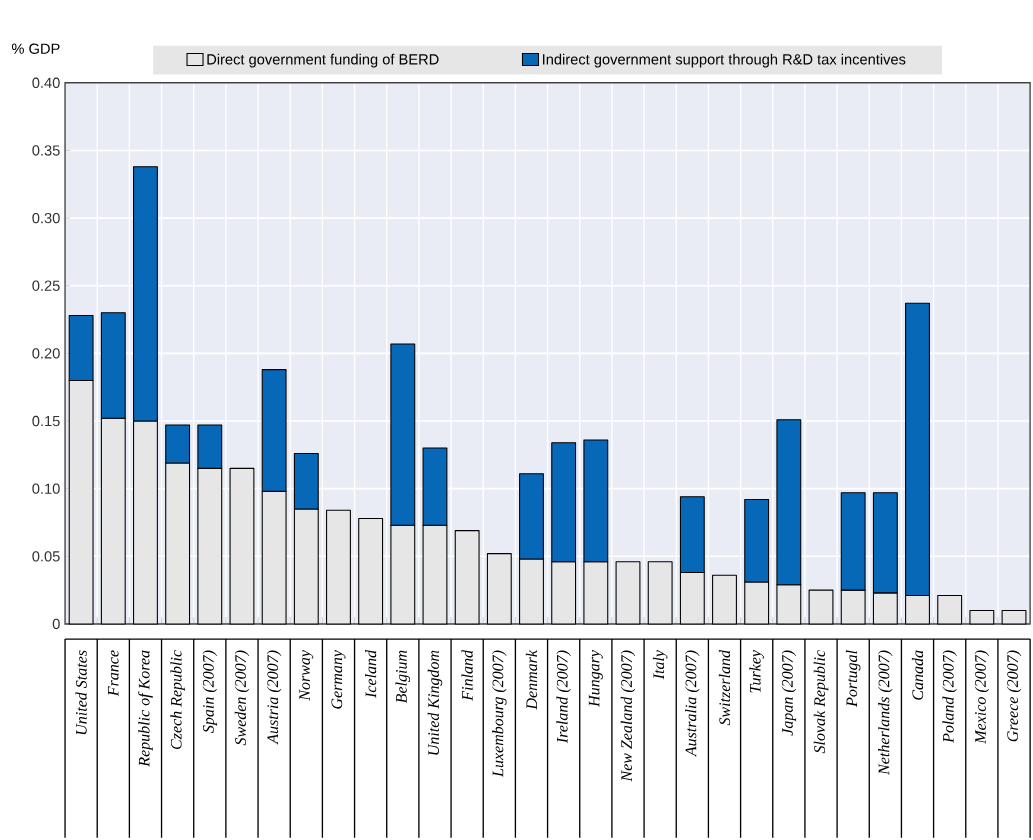  I want to click on x-tick-label: Republic of Korea, so click(145, 708).